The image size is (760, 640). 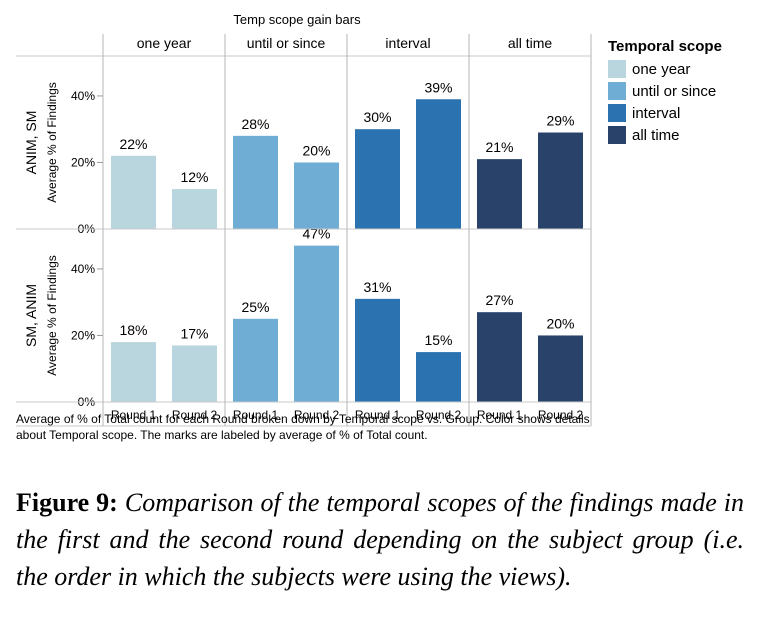 What do you see at coordinates (560, 121) in the screenshot?
I see `data-label: 29%` at bounding box center [560, 121].